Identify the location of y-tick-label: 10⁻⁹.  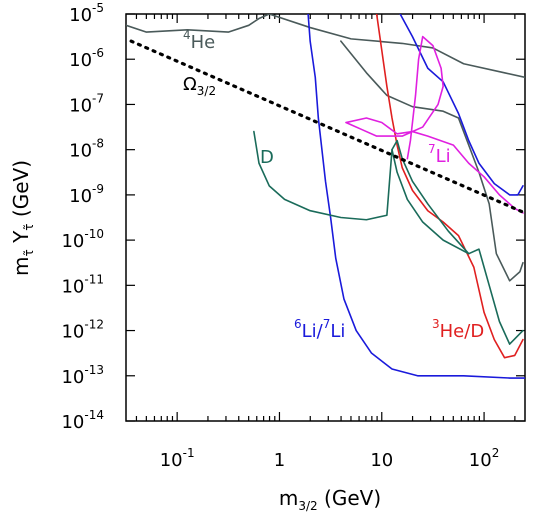
(86, 194).